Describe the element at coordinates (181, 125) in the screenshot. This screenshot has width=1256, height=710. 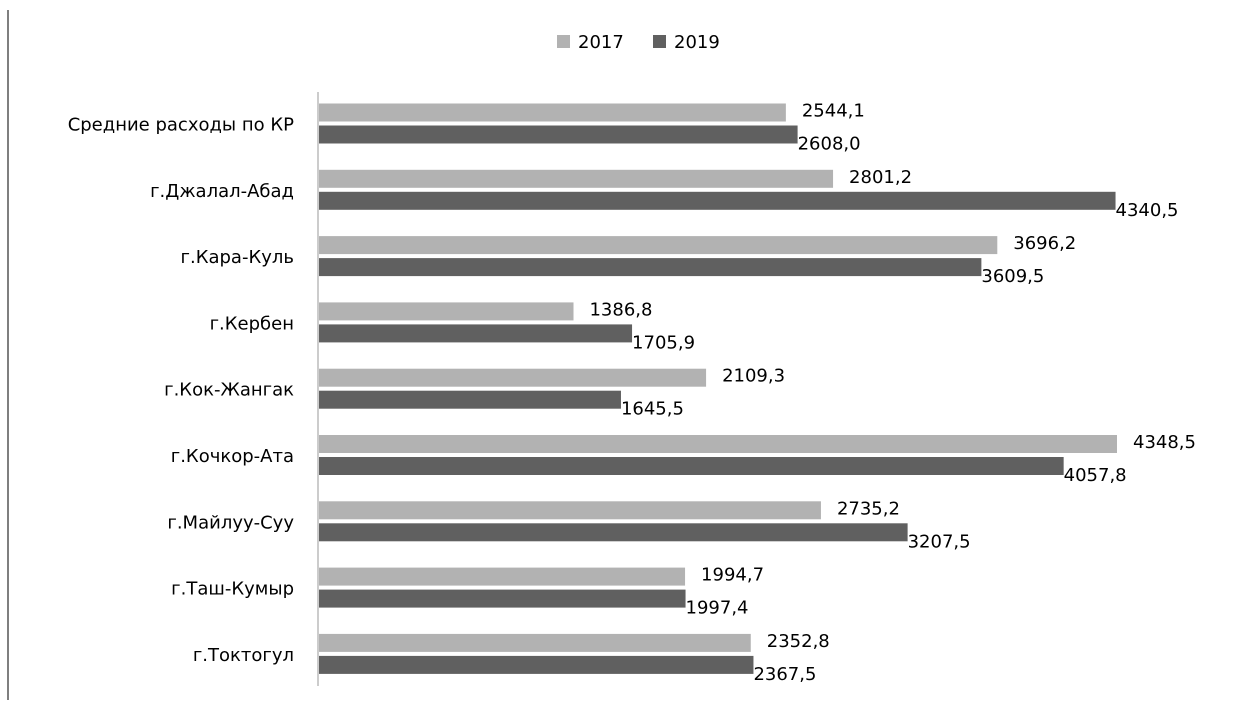
I see `category-label: Средние расходы по КР` at that location.